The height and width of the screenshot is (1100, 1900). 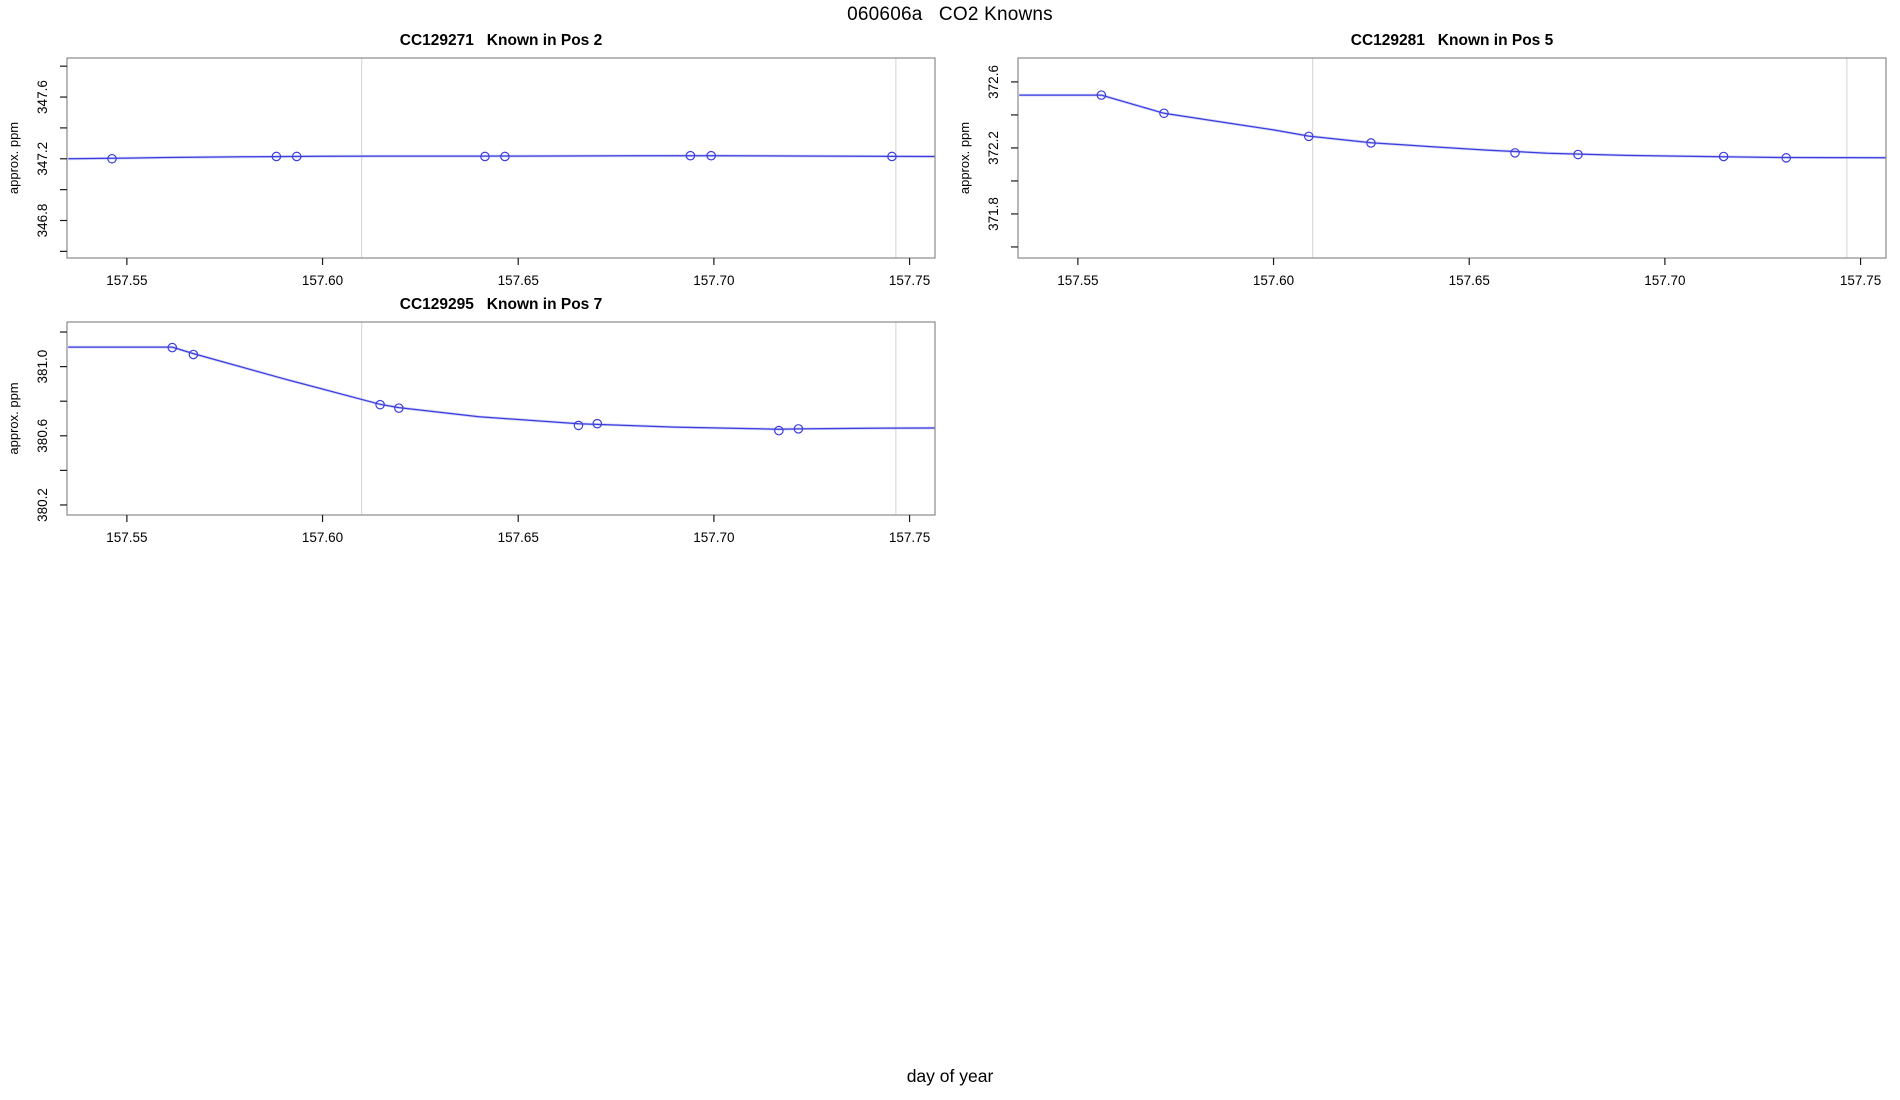 What do you see at coordinates (42, 436) in the screenshot?
I see `y-tick-label: 380.6` at bounding box center [42, 436].